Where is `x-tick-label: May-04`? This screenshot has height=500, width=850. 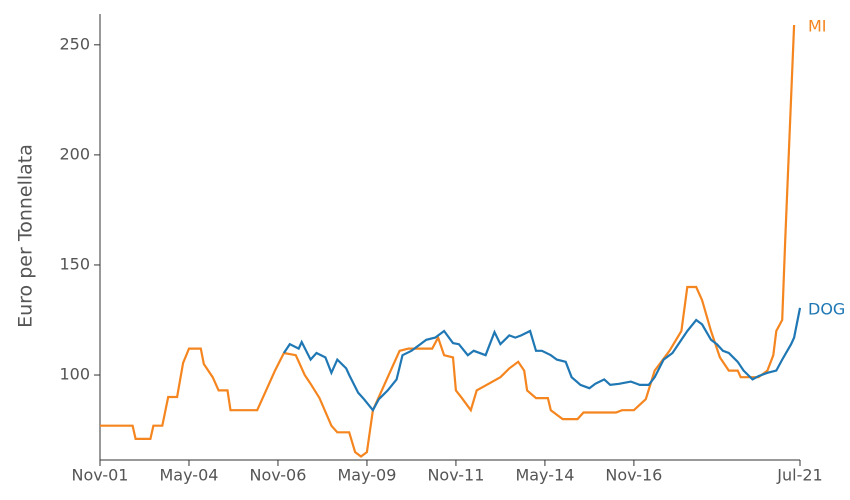 x-tick-label: May-04 is located at coordinates (189, 475).